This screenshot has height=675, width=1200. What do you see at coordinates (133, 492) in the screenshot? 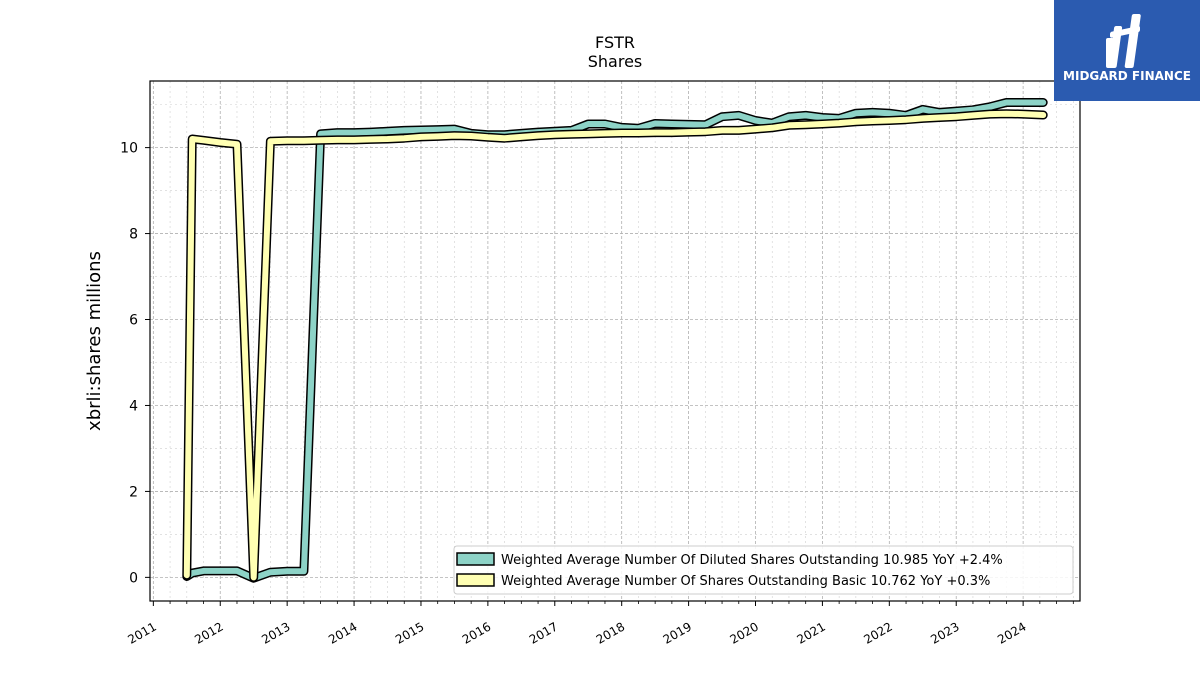
I see `y-tick-label: 2` at bounding box center [133, 492].